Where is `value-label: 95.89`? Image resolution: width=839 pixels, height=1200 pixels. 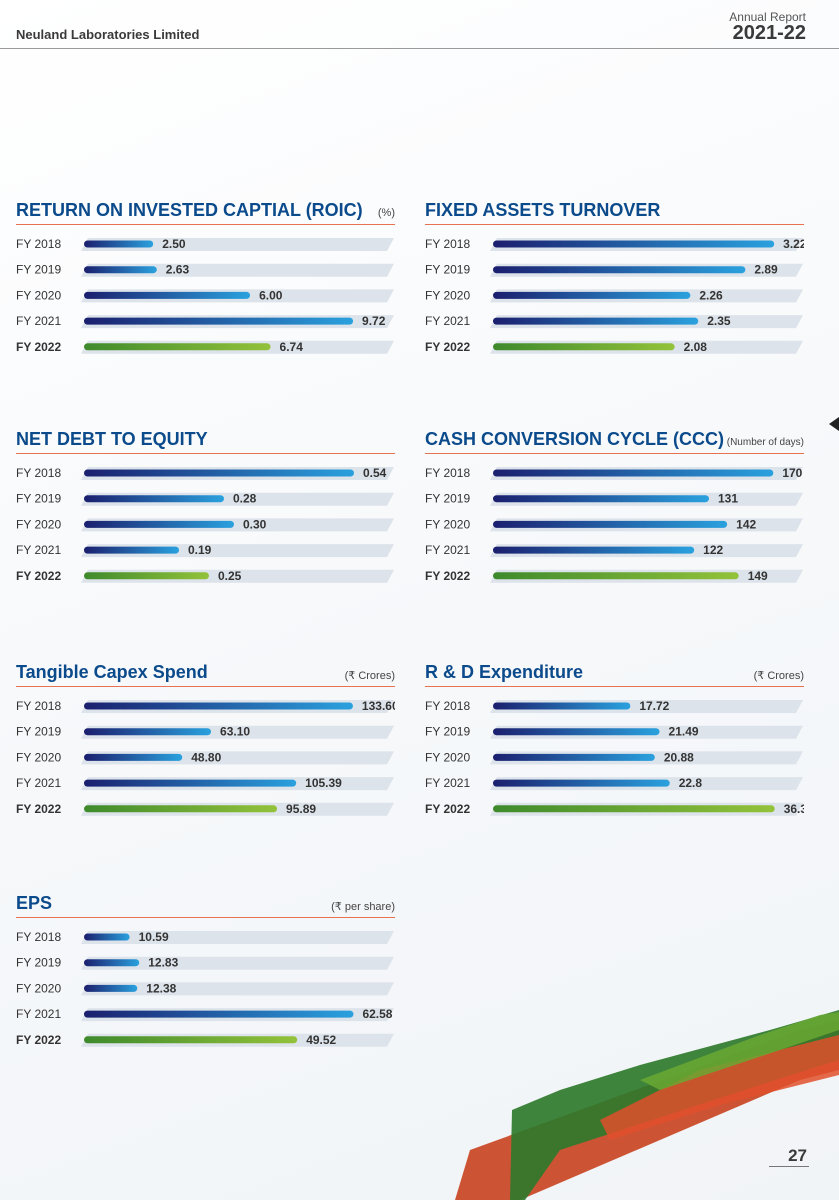
value-label: 95.89 is located at coordinates (301, 809).